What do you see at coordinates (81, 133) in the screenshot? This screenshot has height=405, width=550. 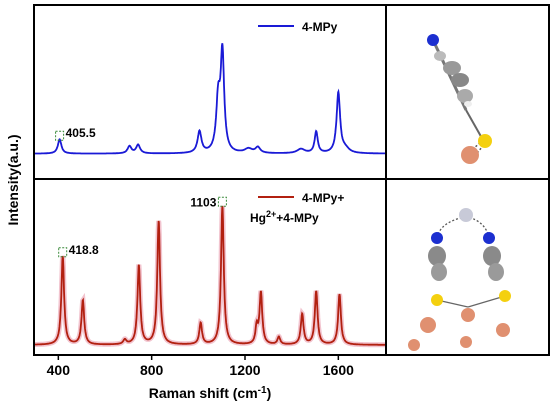 I see `peak-label-1-1: 405.5` at bounding box center [81, 133].